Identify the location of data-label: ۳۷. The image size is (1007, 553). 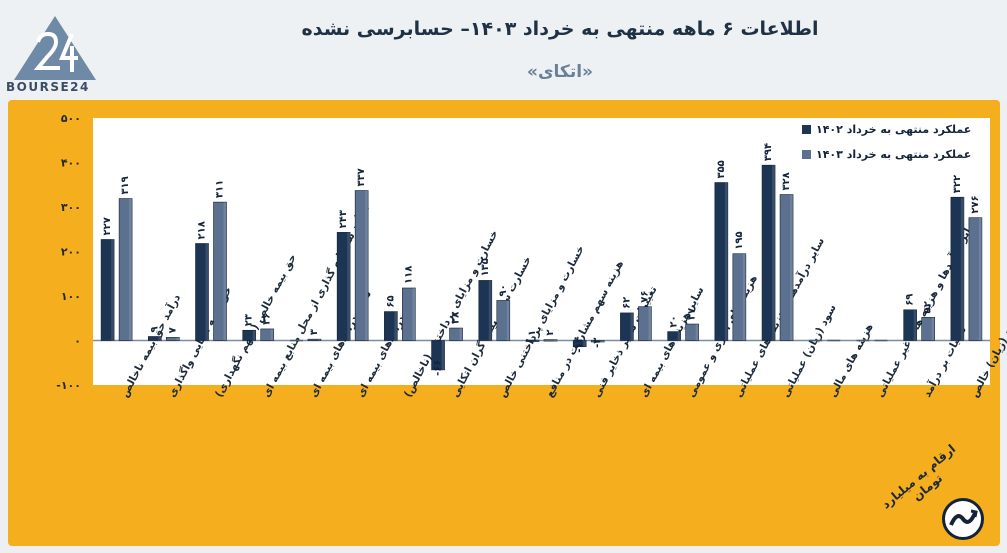
(692, 314).